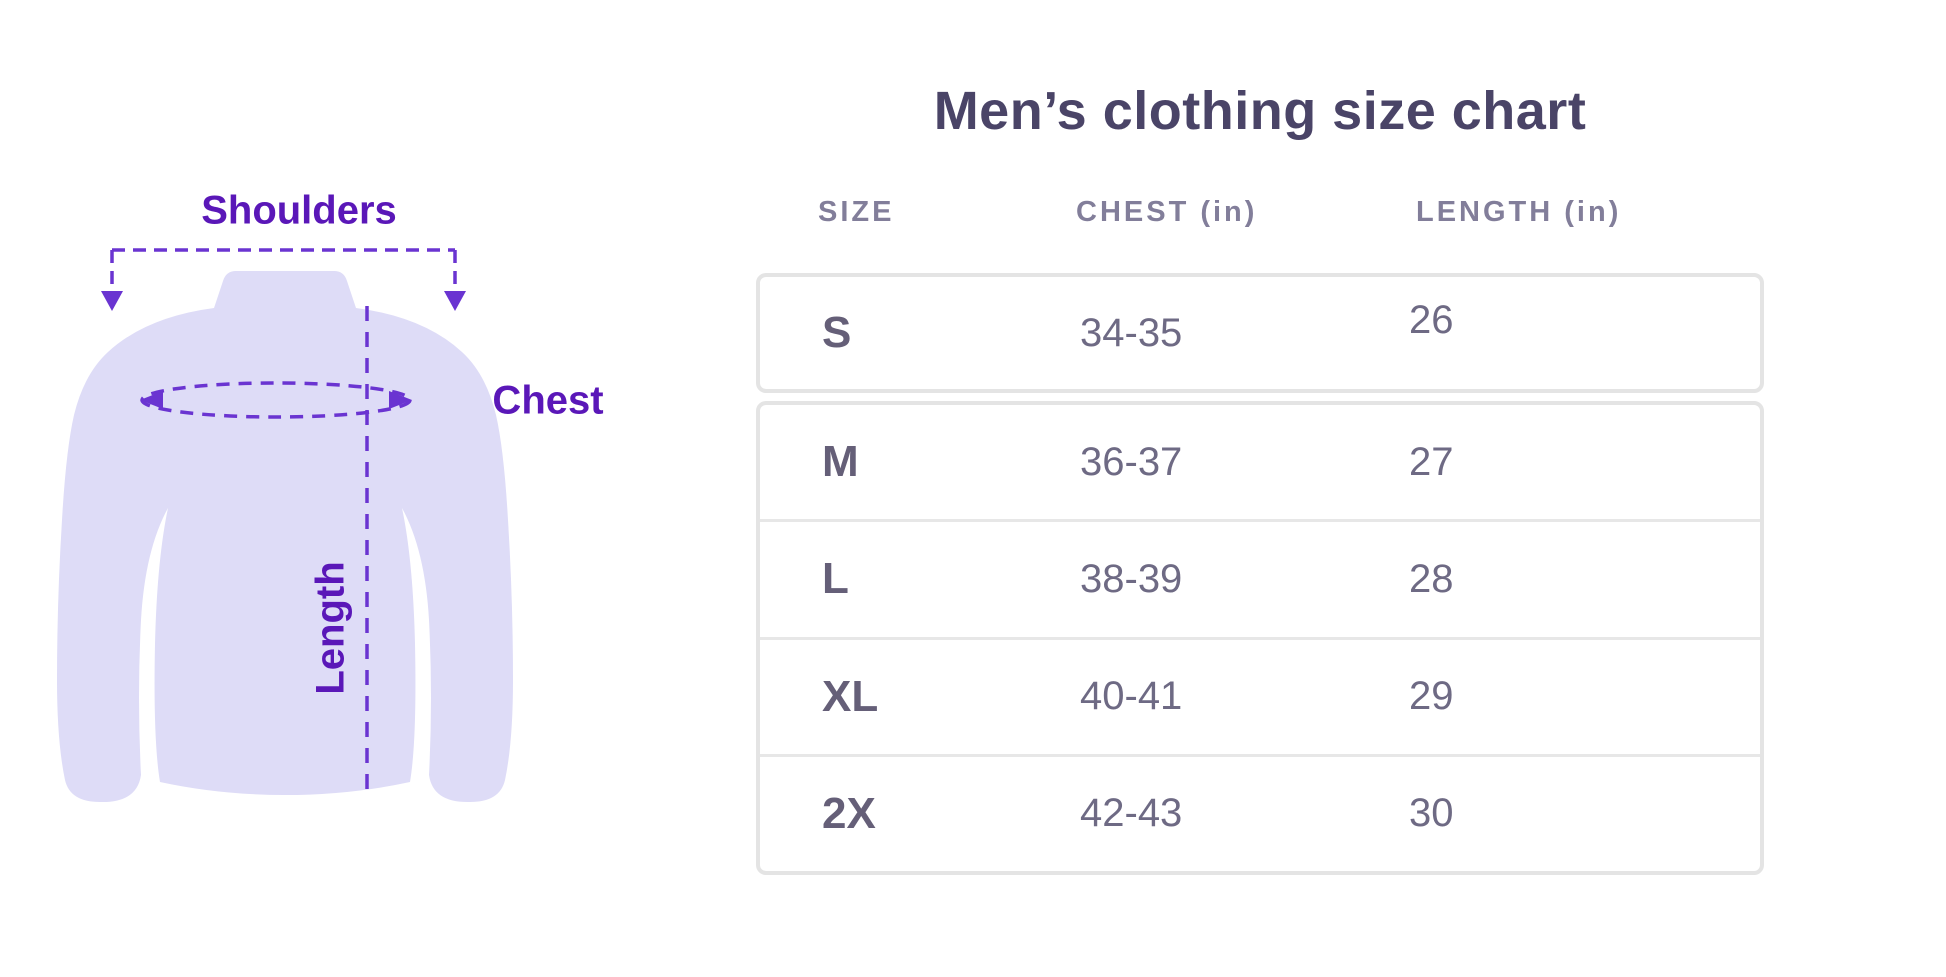 The height and width of the screenshot is (977, 1946). Describe the element at coordinates (400, 400) in the screenshot. I see `chest-arrowhead-right` at that location.